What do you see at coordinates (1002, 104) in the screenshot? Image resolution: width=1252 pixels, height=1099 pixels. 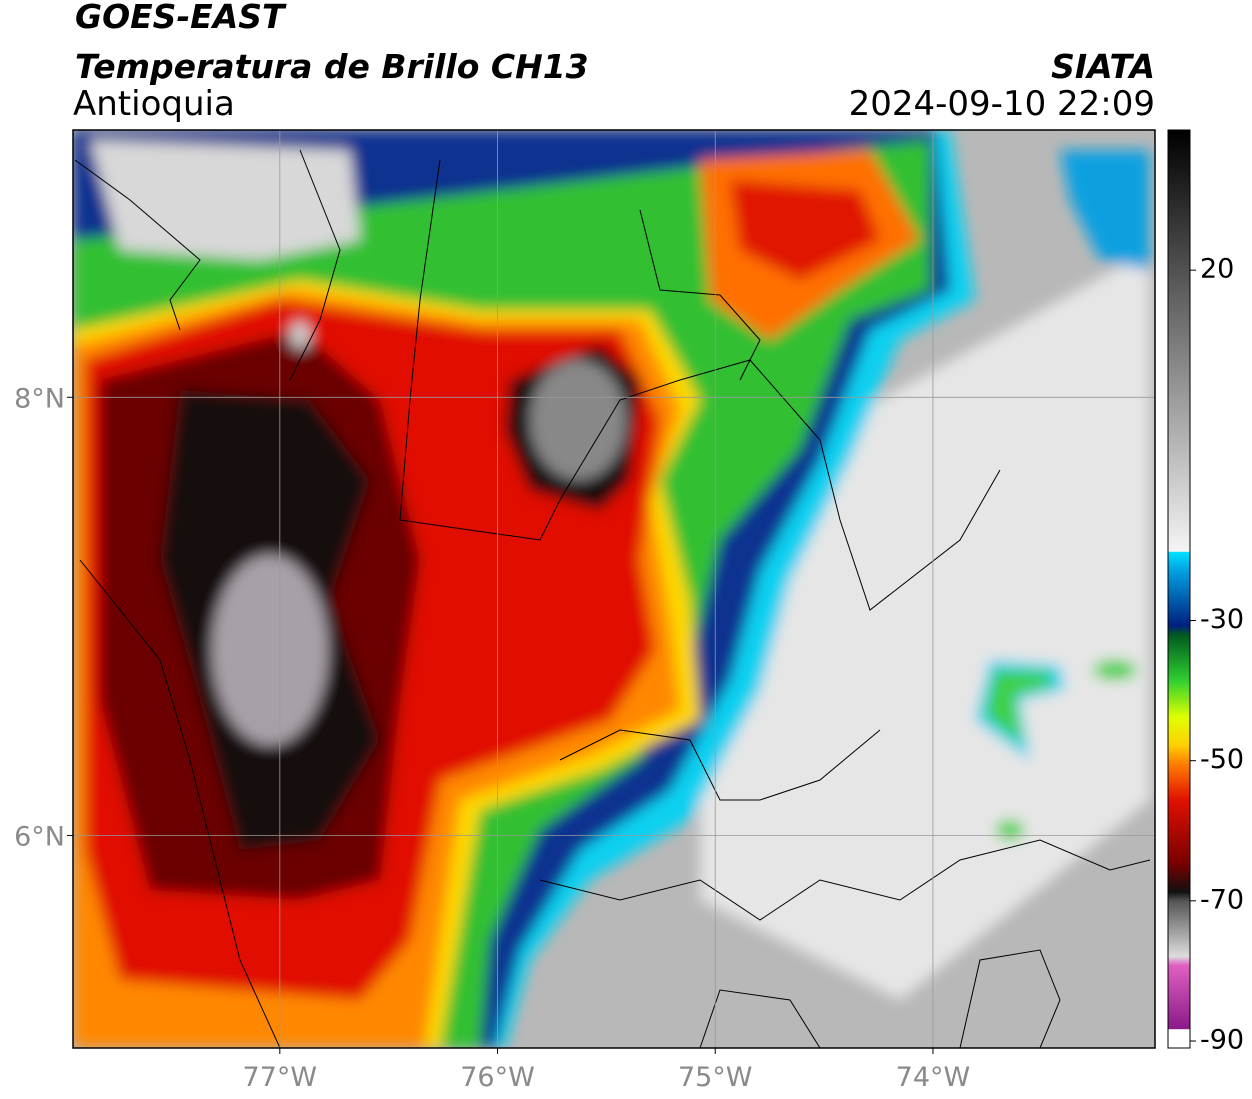 I see `datetime: 2024-09-10 22:09` at bounding box center [1002, 104].